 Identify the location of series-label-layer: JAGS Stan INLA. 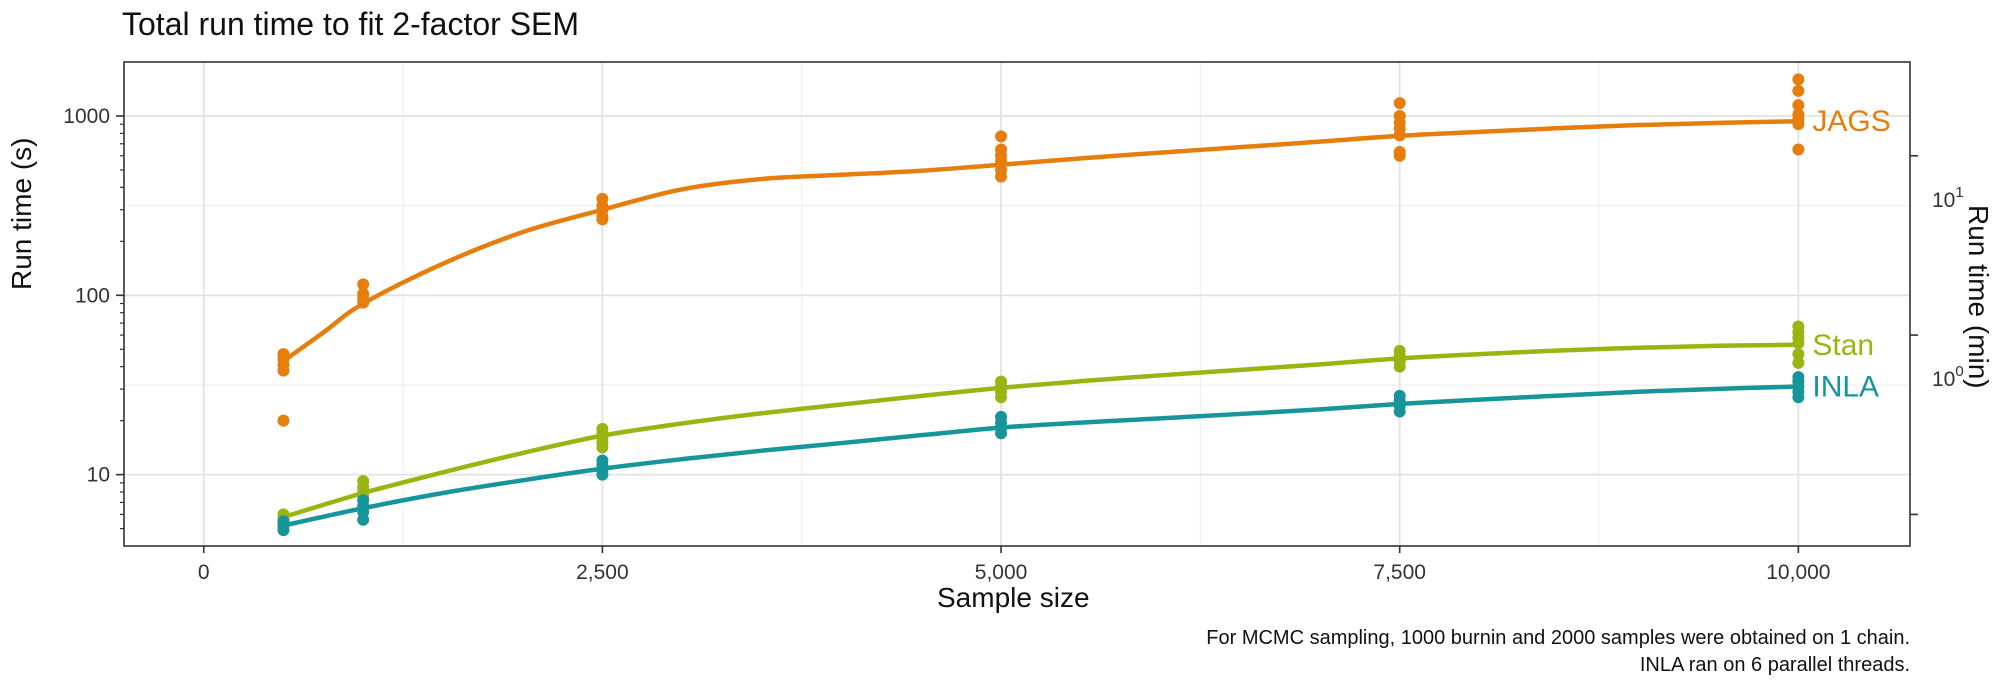
(1851, 254).